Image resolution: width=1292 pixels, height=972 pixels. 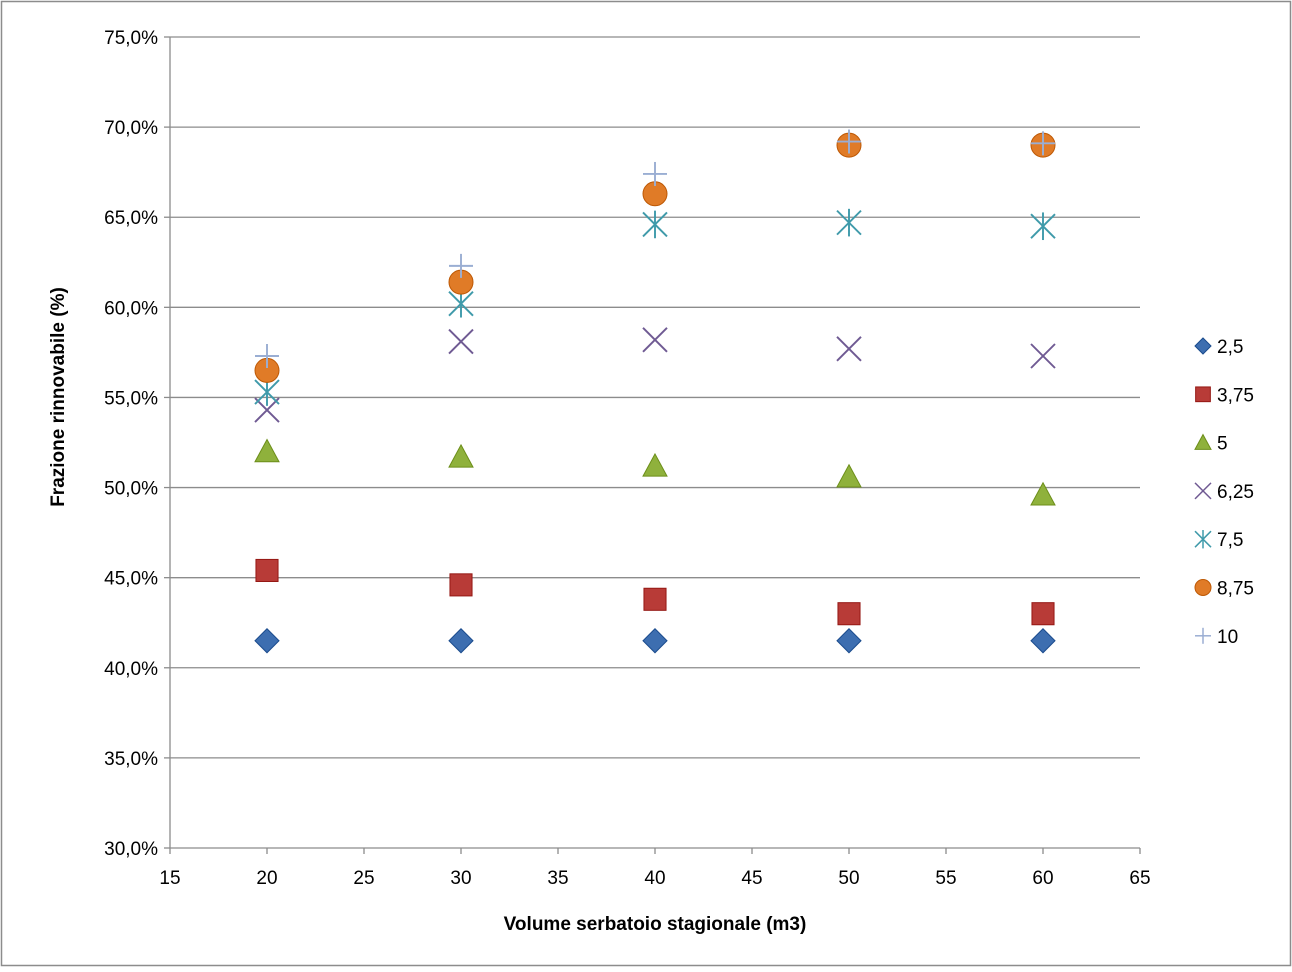 I want to click on y-tick-label: 50,0%, so click(x=131, y=489).